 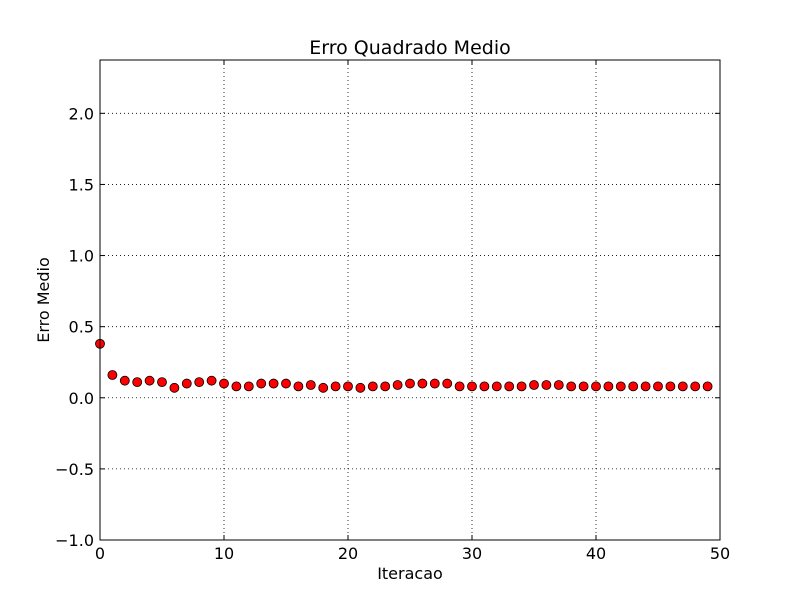 What do you see at coordinates (720, 553) in the screenshot?
I see `x-tick-label: 50` at bounding box center [720, 553].